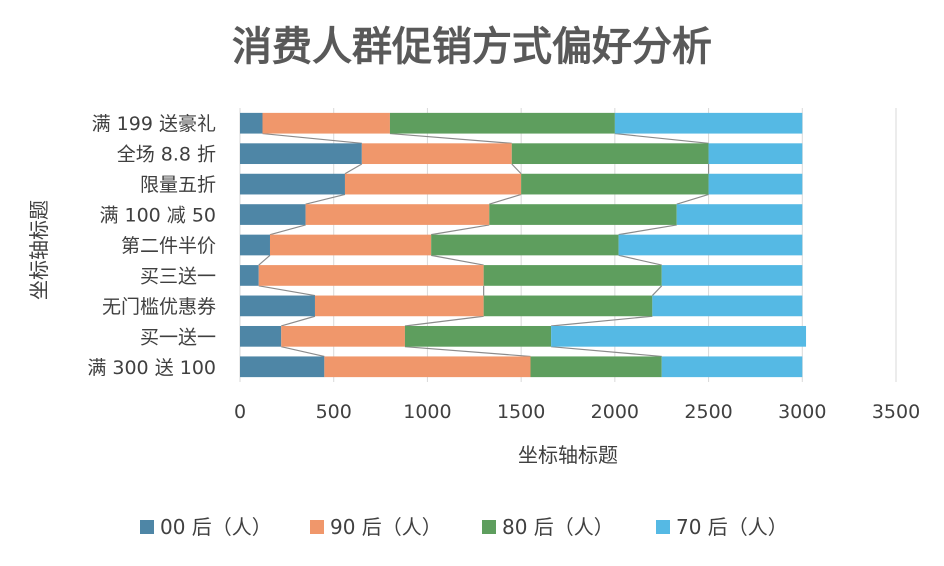 The image size is (944, 566). What do you see at coordinates (216, 527) in the screenshot?
I see `legend-label: 00 后（人）` at bounding box center [216, 527].